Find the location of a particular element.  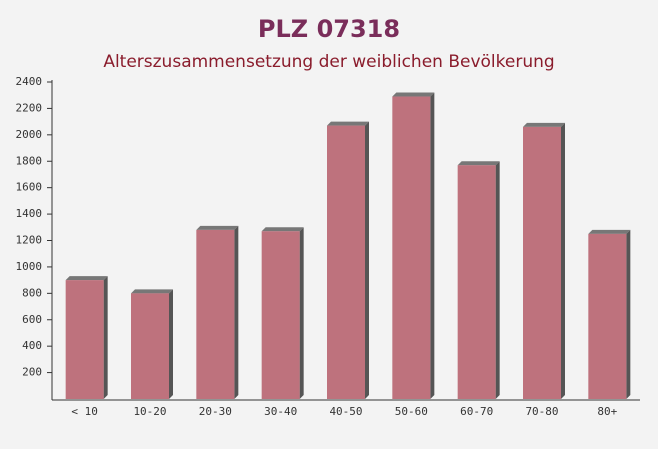

y-tick-label: 1600 is located at coordinates (29, 187).